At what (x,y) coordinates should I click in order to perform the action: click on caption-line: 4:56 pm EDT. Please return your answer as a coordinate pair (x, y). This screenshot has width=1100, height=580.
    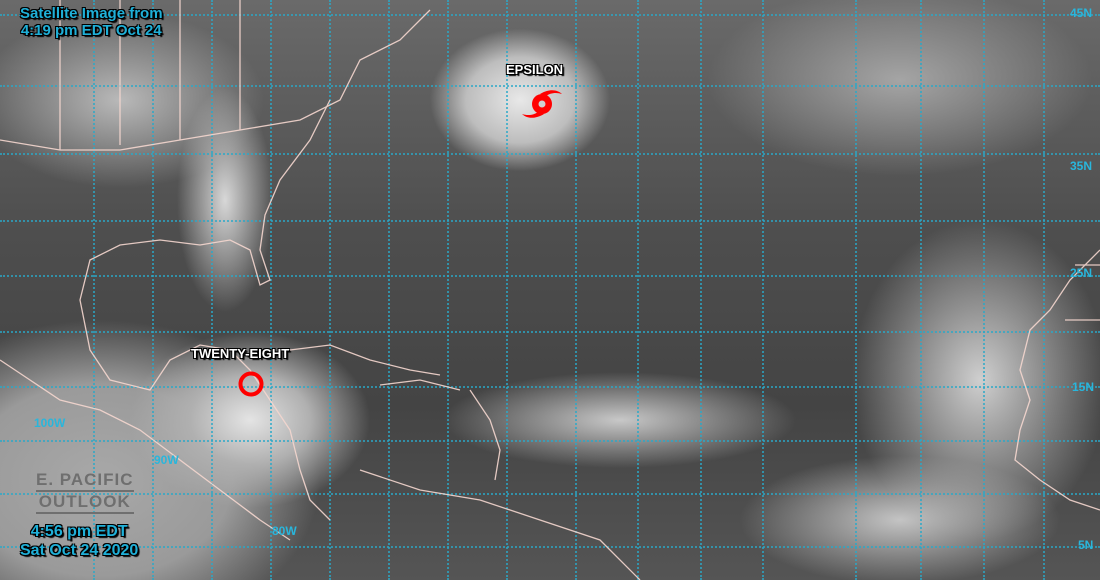
    Looking at the image, I should click on (79, 531).